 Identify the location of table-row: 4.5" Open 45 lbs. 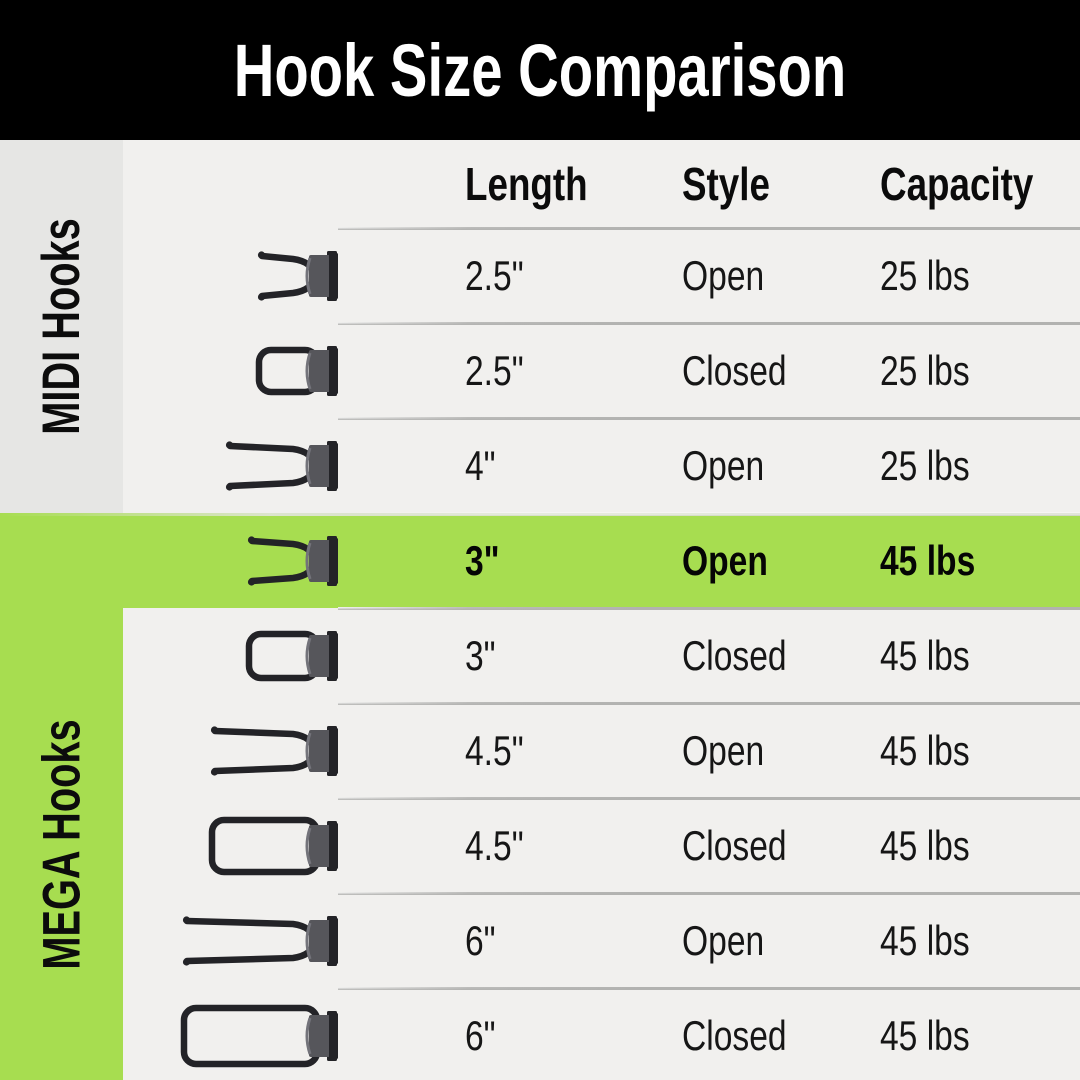
(601, 750).